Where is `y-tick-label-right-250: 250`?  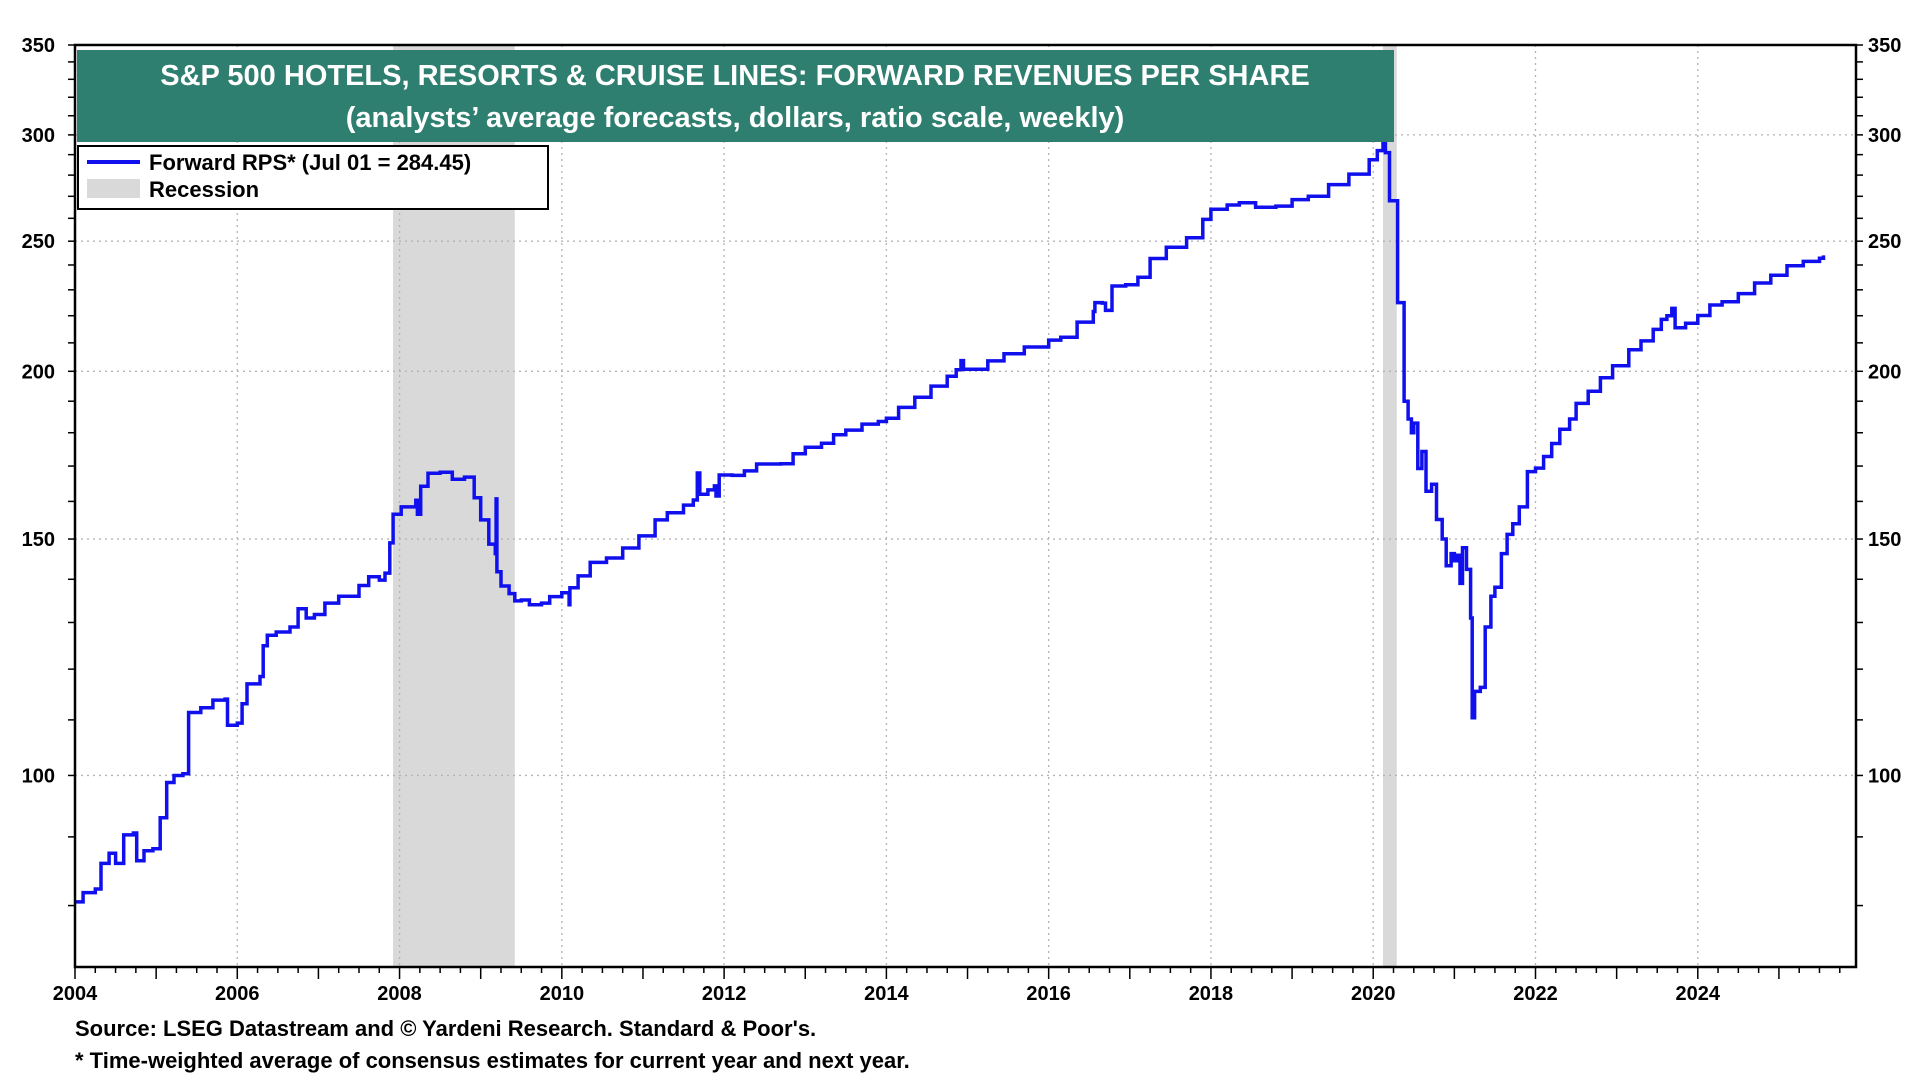
y-tick-label-right-250: 250 is located at coordinates (1884, 242).